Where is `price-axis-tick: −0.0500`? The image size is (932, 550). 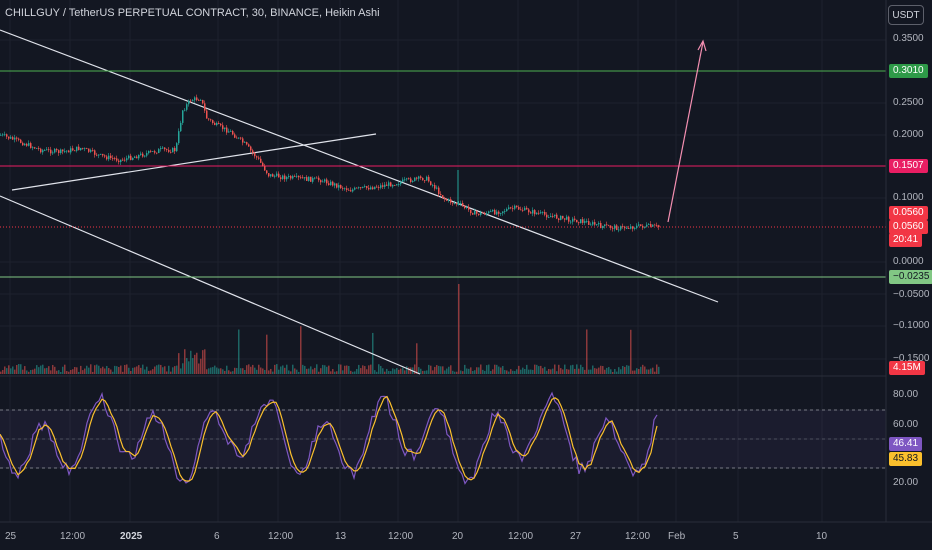
price-axis-tick: −0.0500 is located at coordinates (911, 294).